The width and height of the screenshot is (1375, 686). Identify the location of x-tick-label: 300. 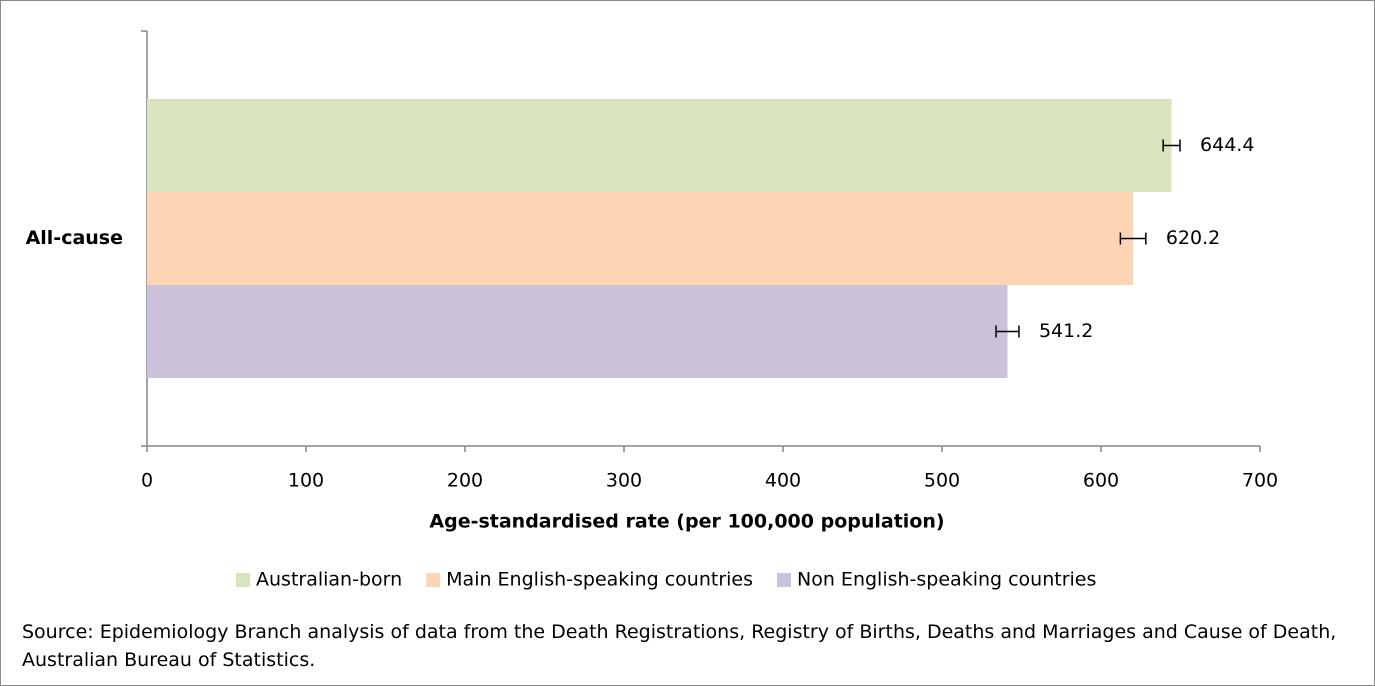
(624, 481).